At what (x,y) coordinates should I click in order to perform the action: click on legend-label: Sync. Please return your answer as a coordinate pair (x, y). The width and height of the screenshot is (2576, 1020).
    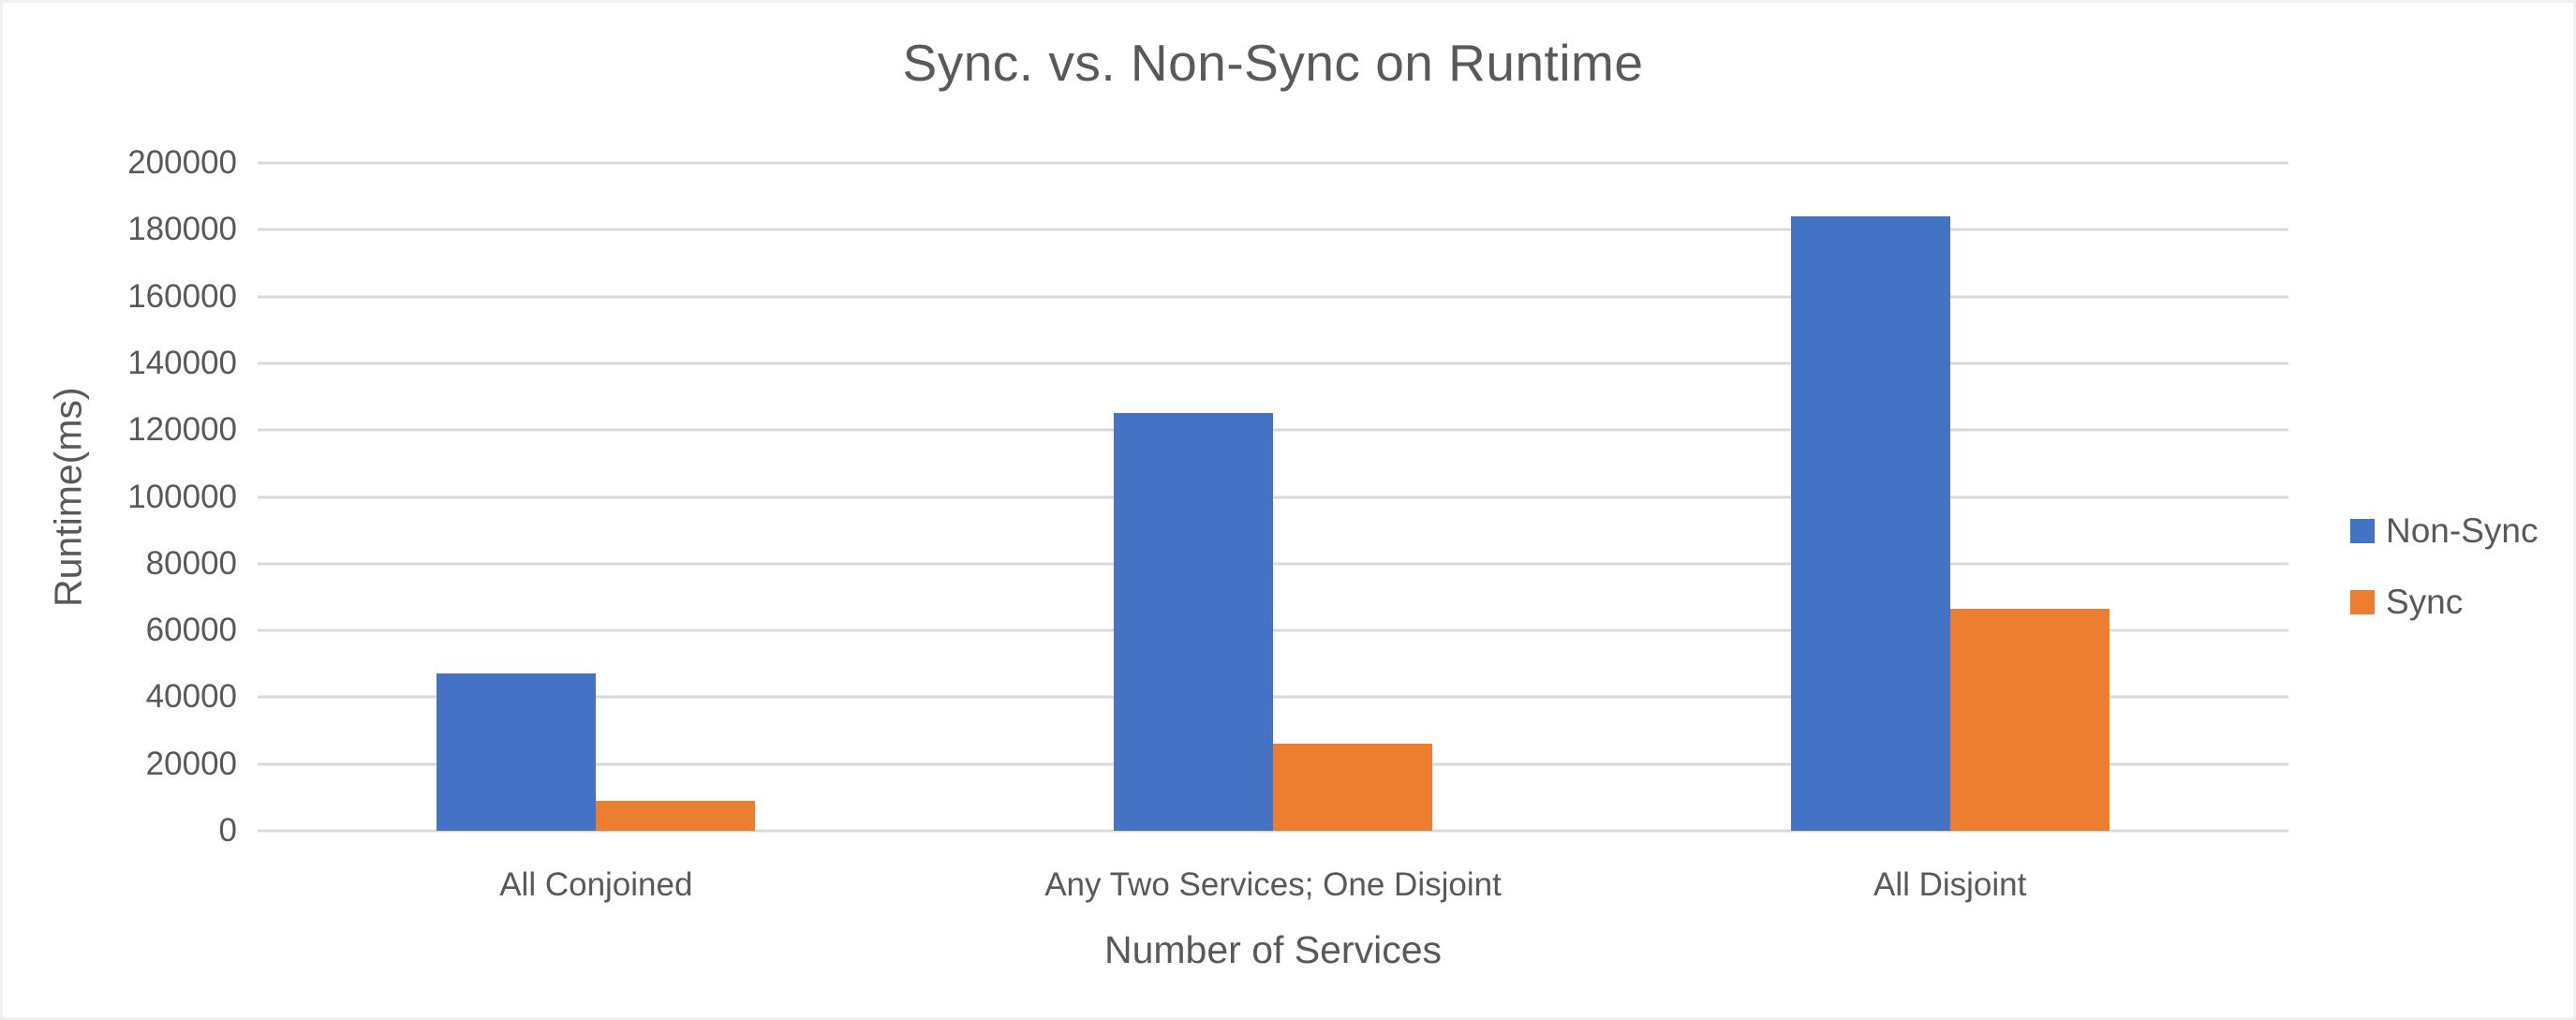
    Looking at the image, I should click on (2425, 602).